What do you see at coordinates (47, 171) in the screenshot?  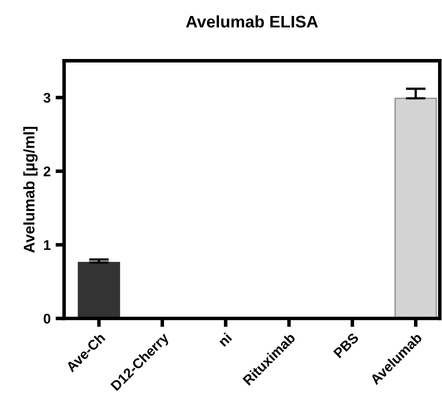 I see `y-tick-label: 2` at bounding box center [47, 171].